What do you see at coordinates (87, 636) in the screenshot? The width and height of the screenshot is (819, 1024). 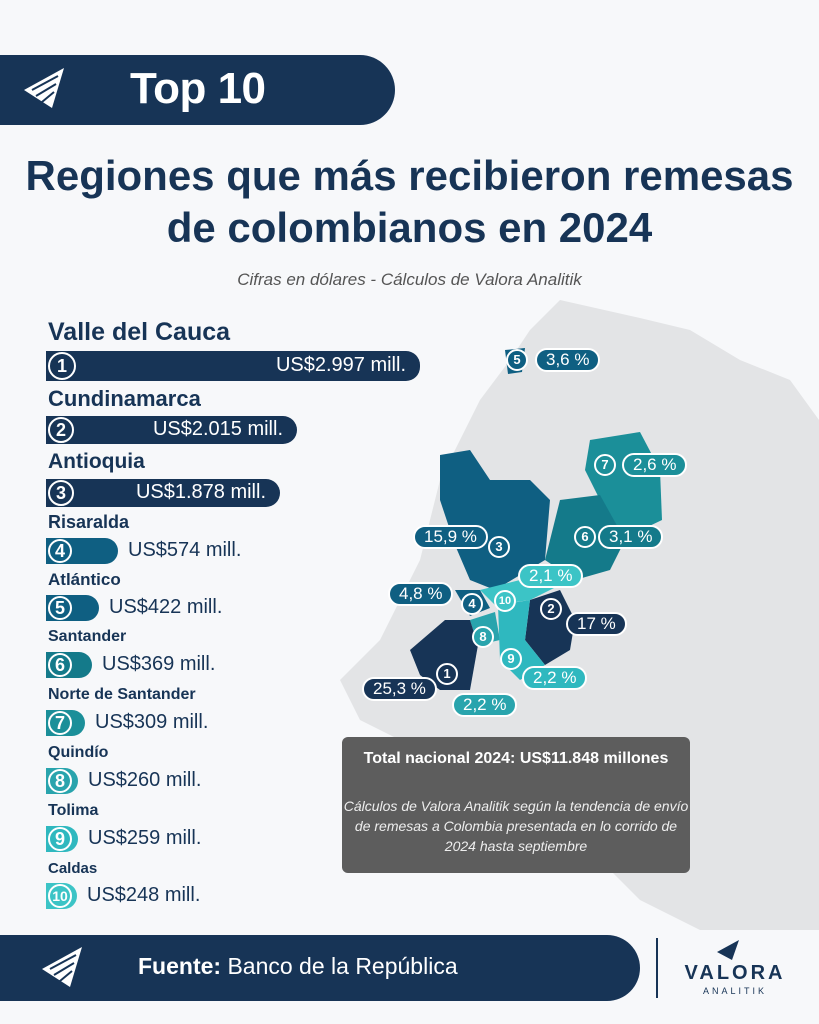 I see `region-name-6: Santander` at bounding box center [87, 636].